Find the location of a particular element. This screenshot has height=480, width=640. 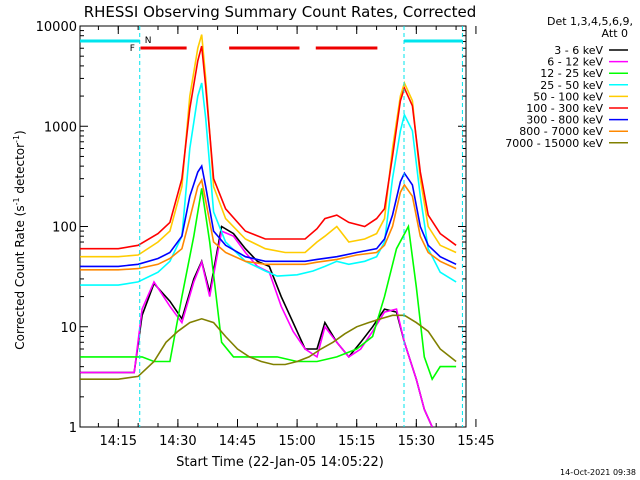

y-tick-label: 1000 is located at coordinates (60, 127).